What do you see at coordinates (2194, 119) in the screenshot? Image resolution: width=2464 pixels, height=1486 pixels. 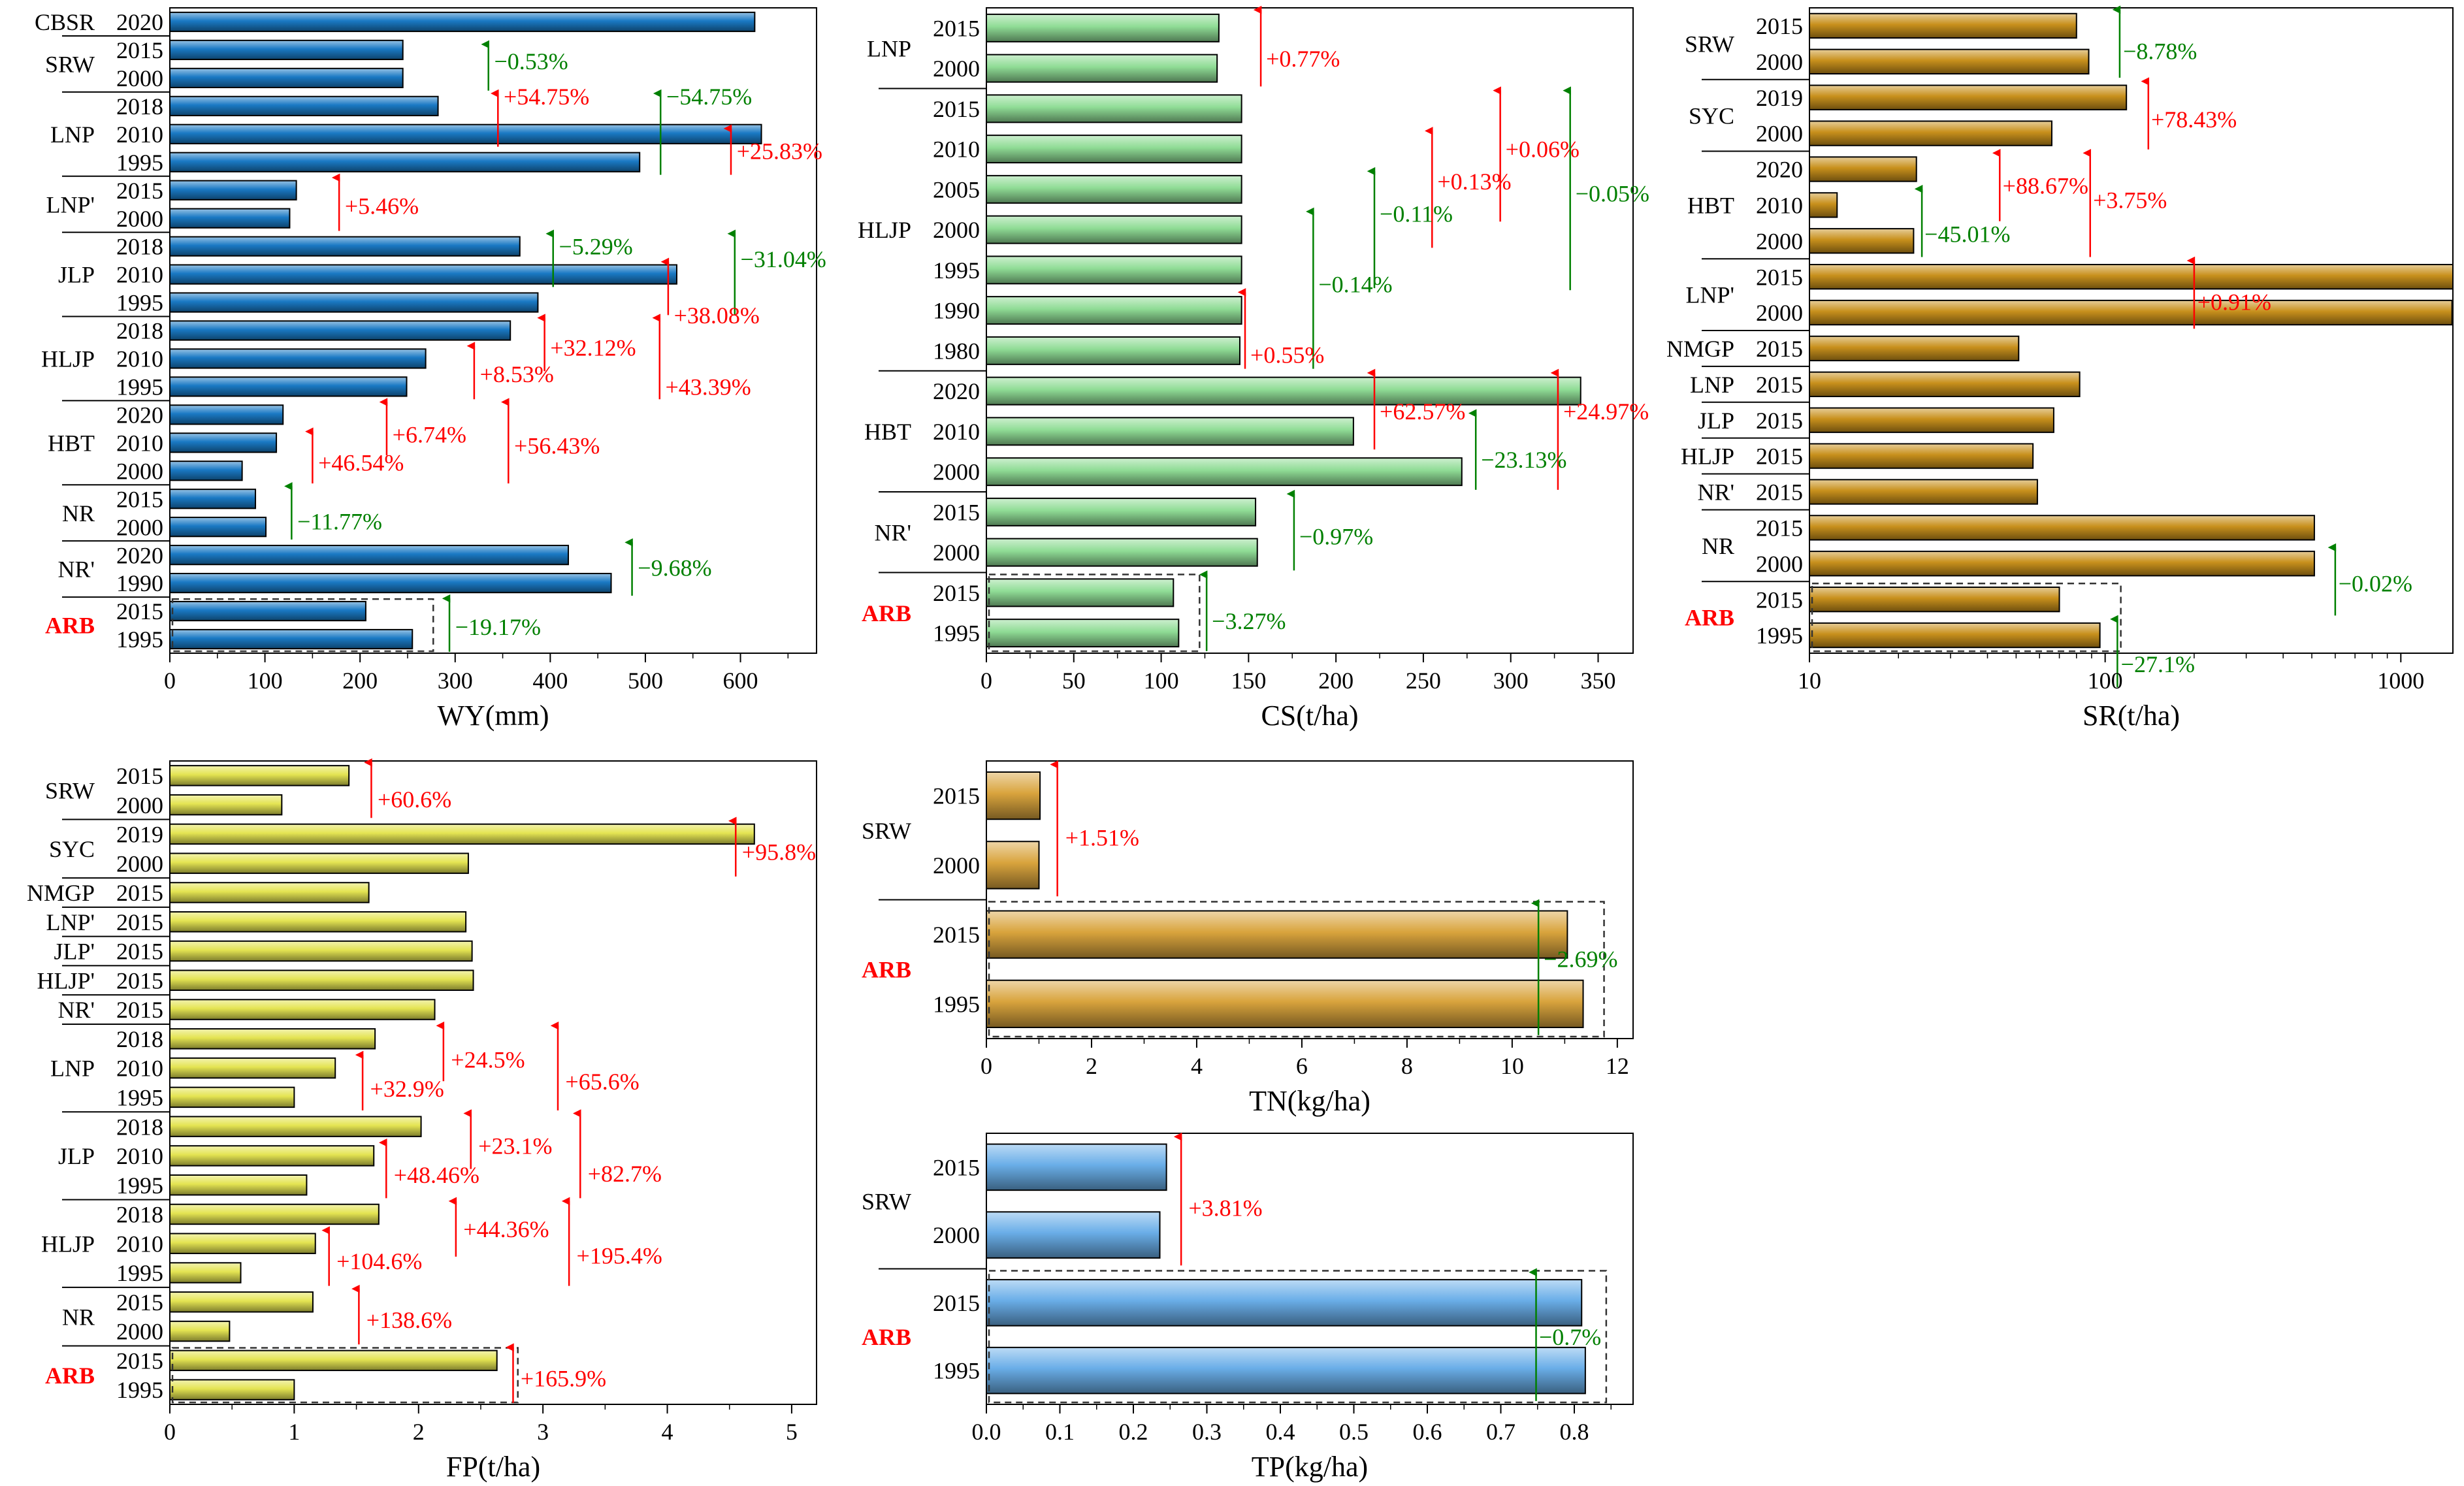 I see `sr-change-label: +78.43%` at bounding box center [2194, 119].